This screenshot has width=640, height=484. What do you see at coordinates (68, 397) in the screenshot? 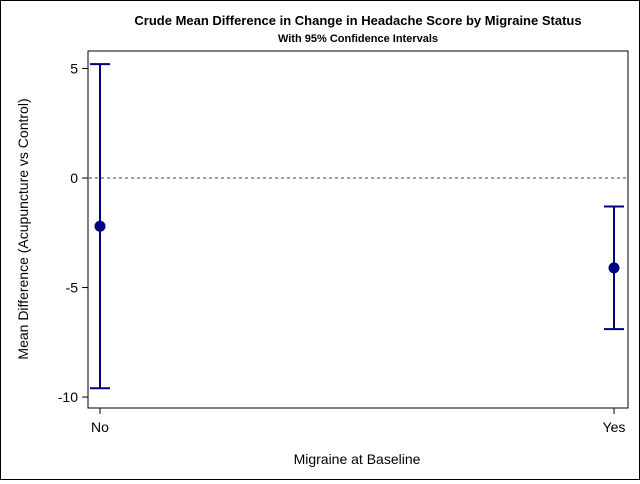
I see `y-tick-label: -10` at bounding box center [68, 397].